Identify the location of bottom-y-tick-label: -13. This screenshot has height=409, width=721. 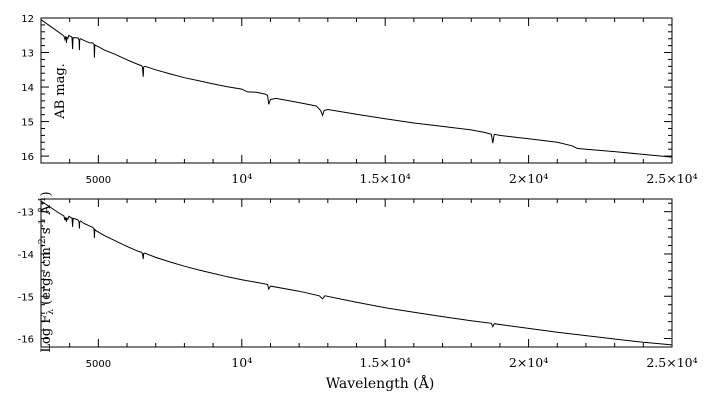
(26, 213).